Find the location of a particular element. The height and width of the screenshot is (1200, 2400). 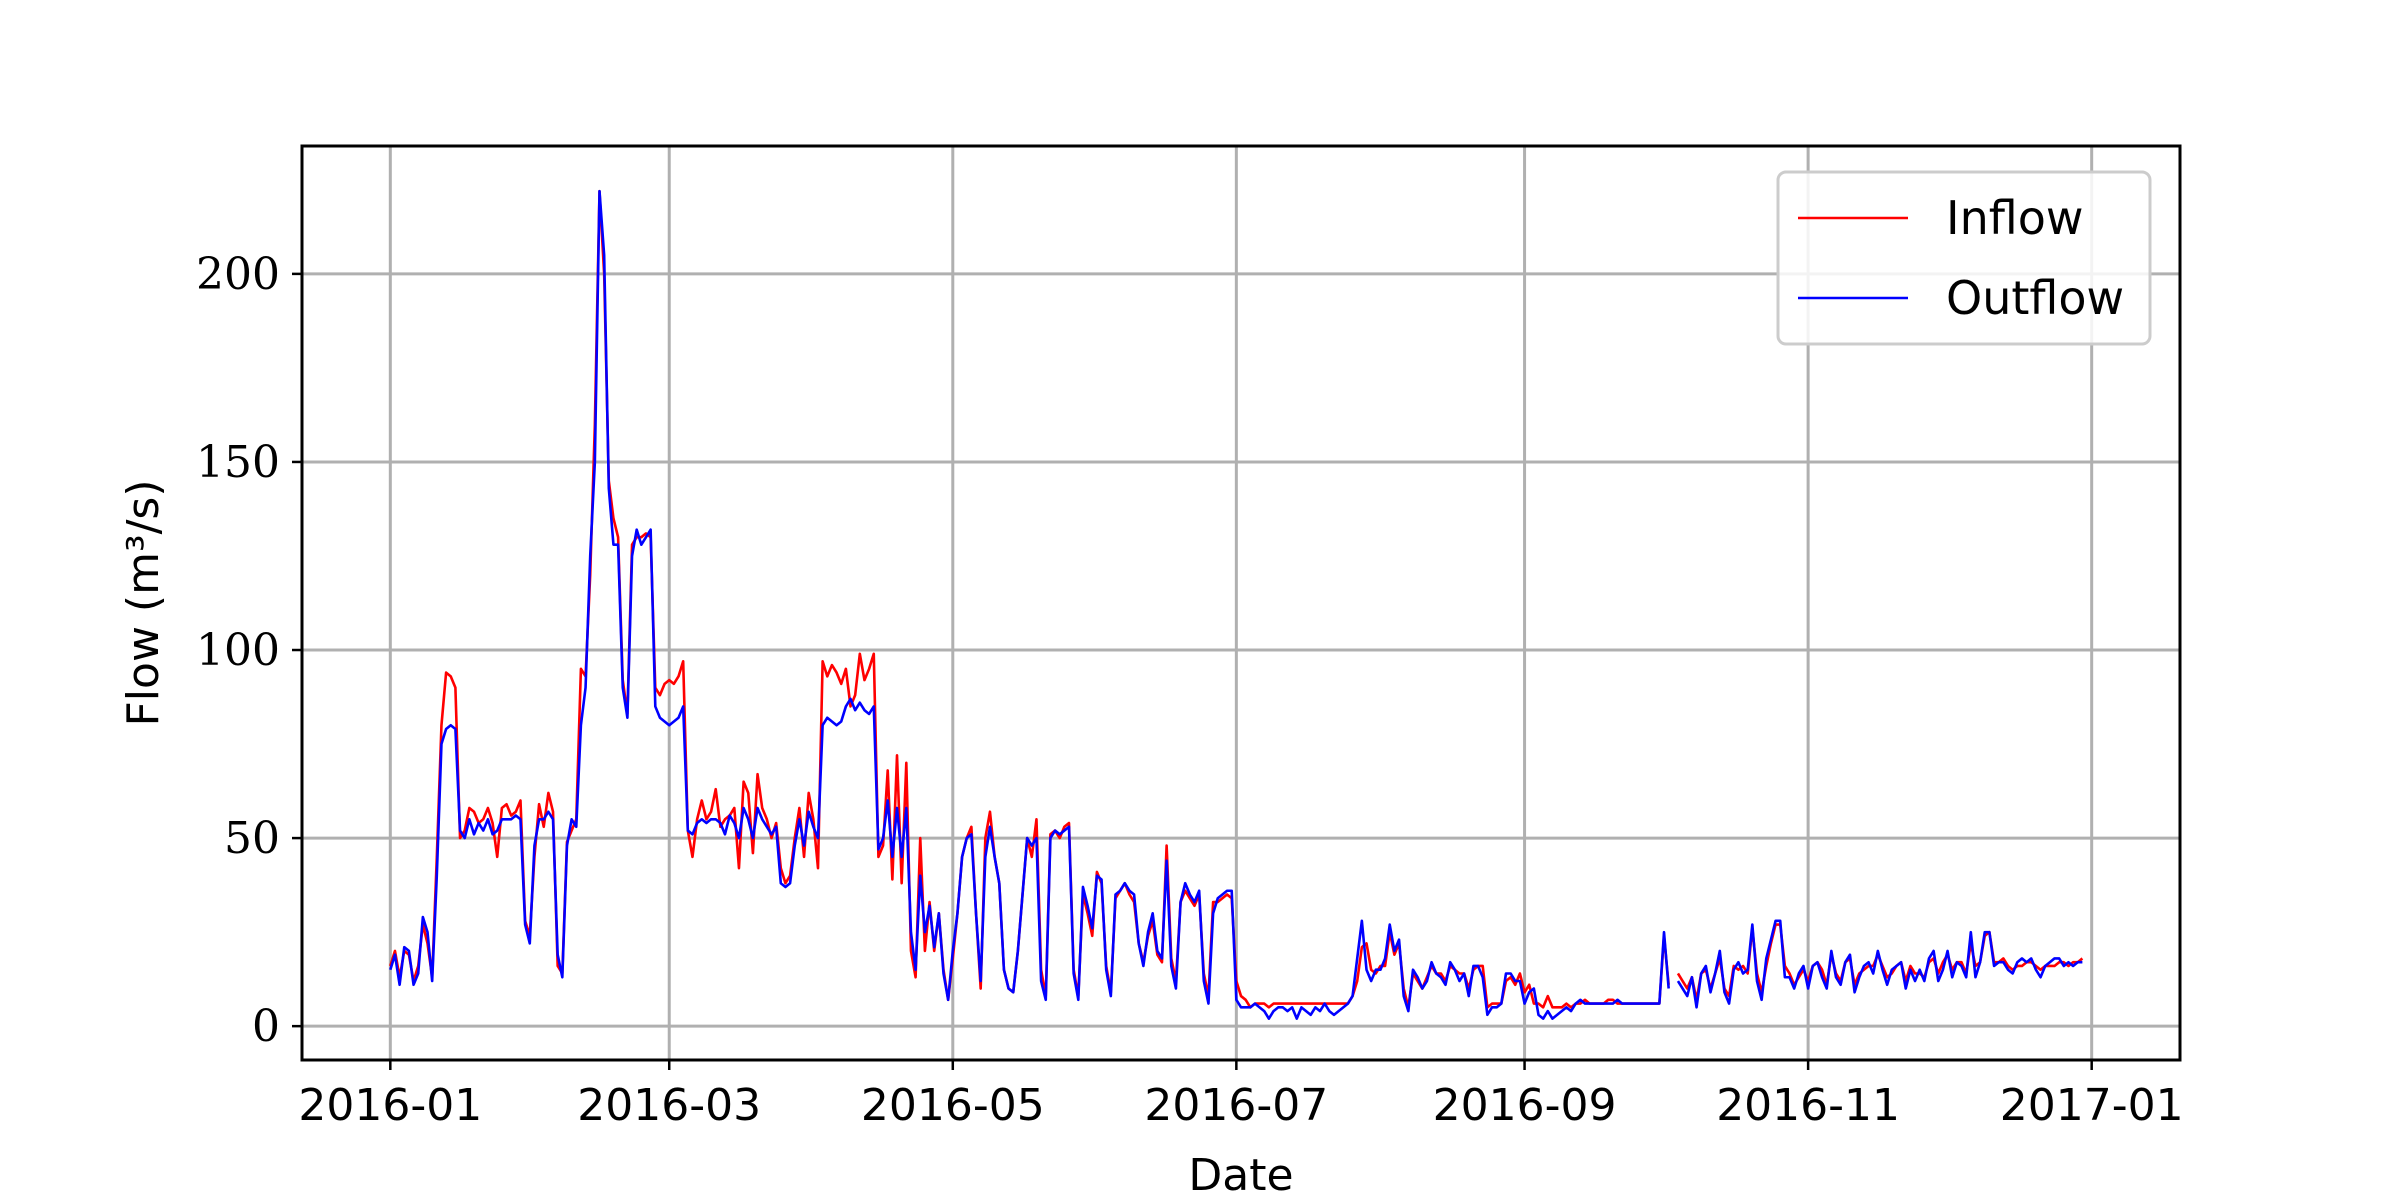

legend-box is located at coordinates (1964, 258).